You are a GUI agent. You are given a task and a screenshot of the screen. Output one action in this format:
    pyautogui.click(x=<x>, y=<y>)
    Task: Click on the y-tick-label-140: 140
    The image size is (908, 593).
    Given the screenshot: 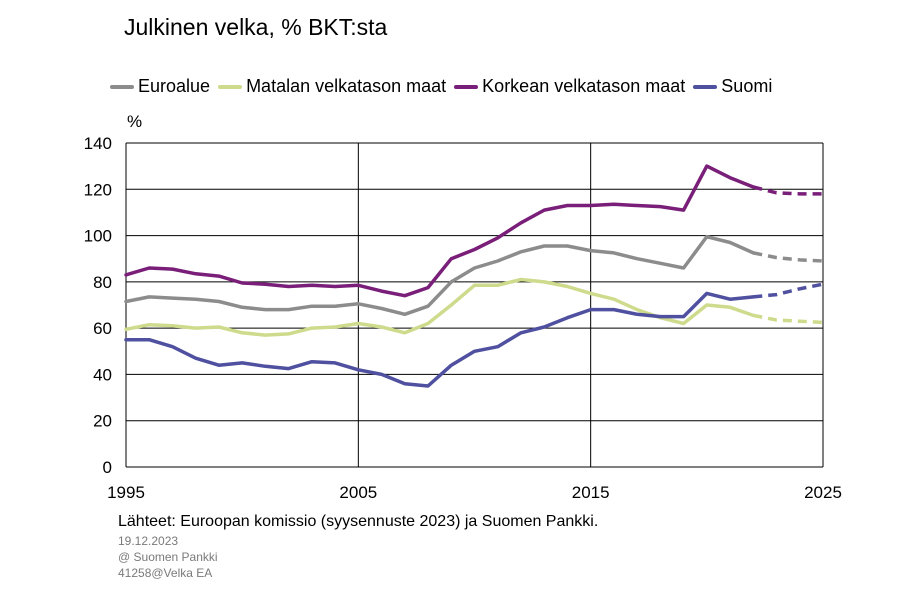 What is the action you would take?
    pyautogui.click(x=98, y=143)
    